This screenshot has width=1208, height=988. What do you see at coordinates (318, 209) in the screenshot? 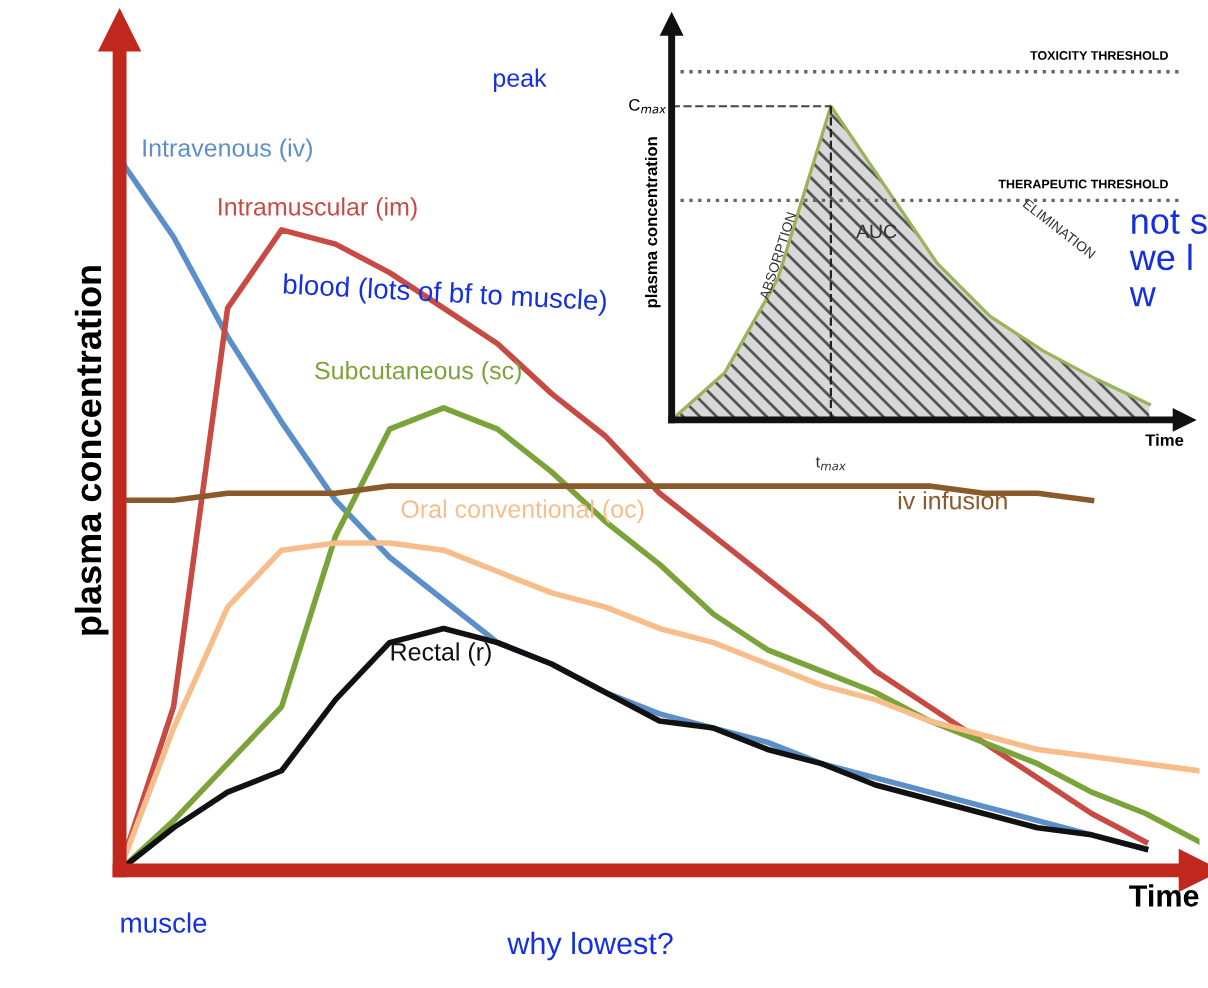
I see `series-label: Intramuscular (im)` at bounding box center [318, 209].